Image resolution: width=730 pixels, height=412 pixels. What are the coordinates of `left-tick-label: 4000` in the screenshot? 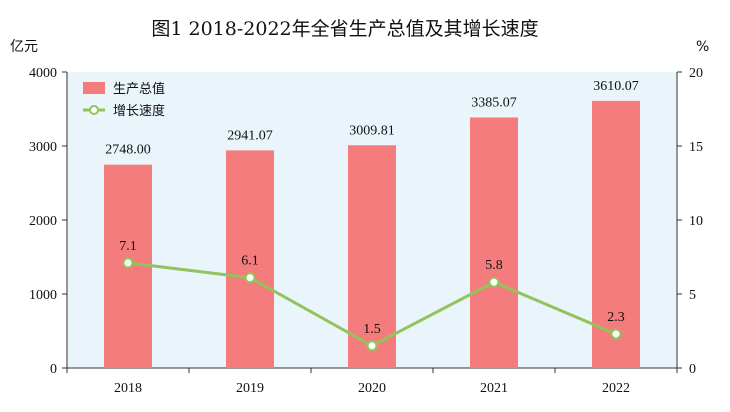 It's located at (43, 73).